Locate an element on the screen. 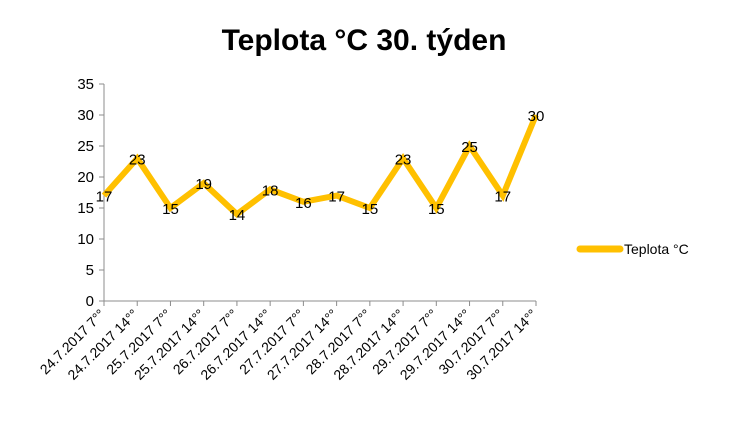 This screenshot has height=436, width=730. chart-title: Teplota °C 30. týden is located at coordinates (364, 40).